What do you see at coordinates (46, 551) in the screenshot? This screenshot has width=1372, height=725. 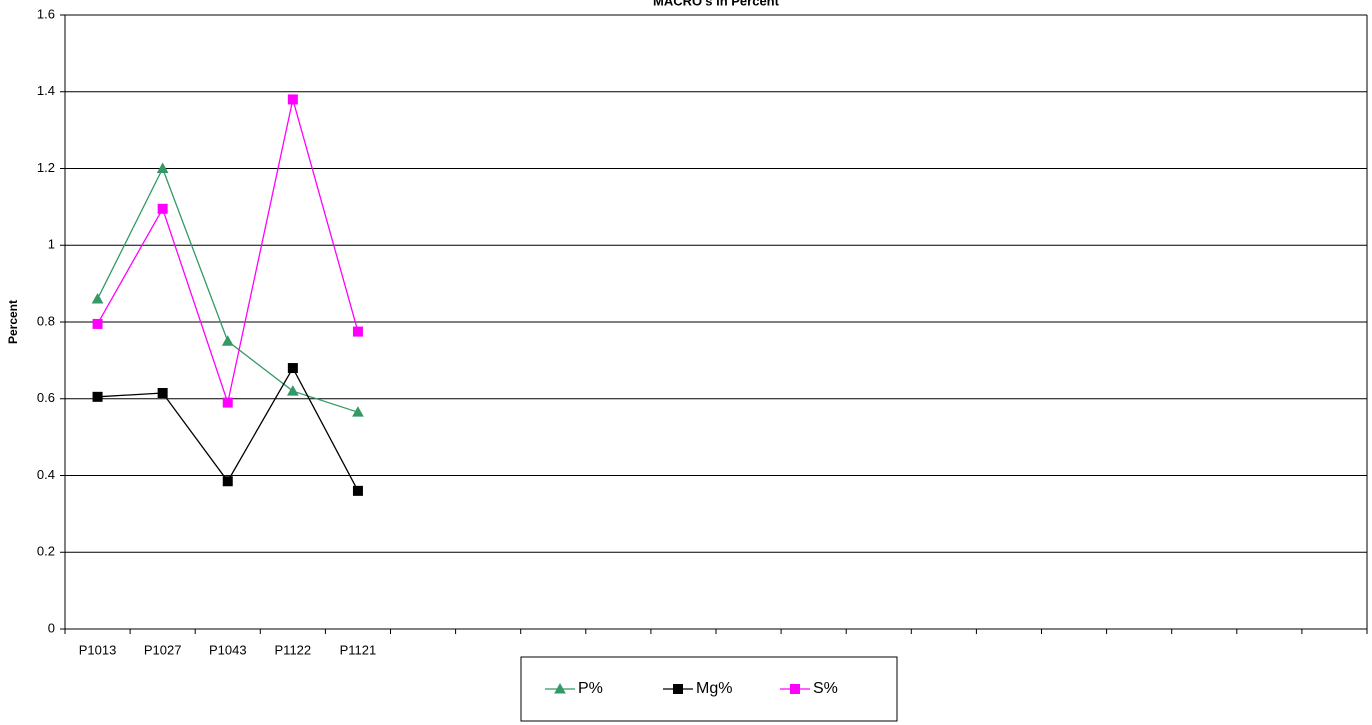 I see `y-tick-label: 0.2` at bounding box center [46, 551].